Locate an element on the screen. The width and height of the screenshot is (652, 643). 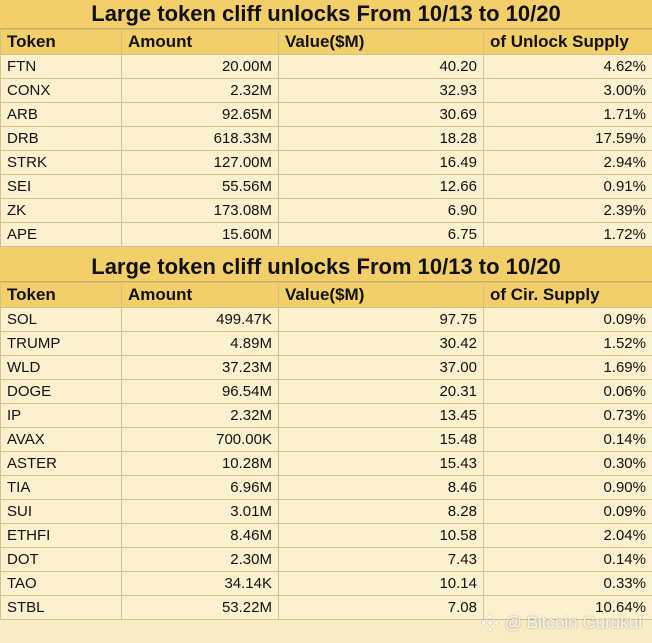
amount-cell: 10.28M is located at coordinates (200, 463).